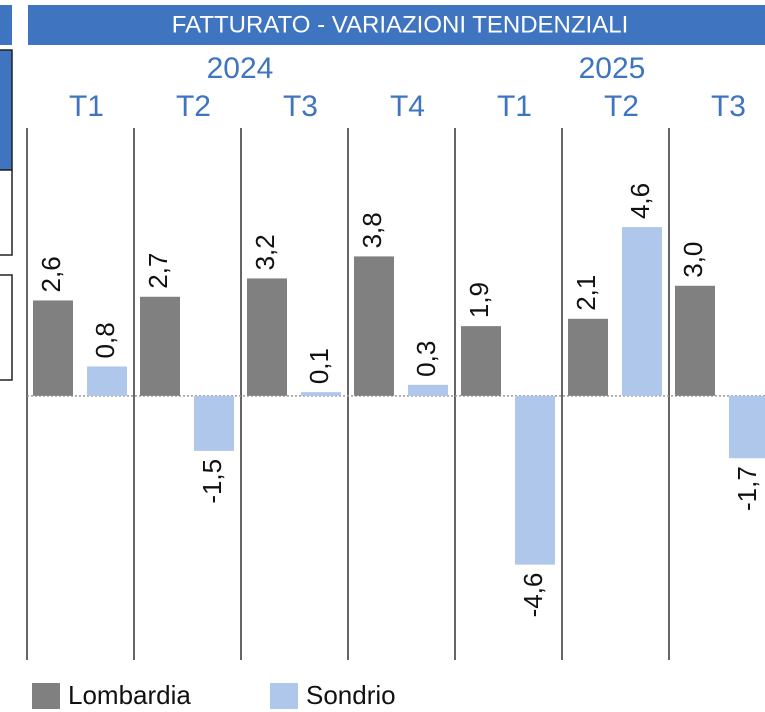 The width and height of the screenshot is (765, 712). Describe the element at coordinates (693, 260) in the screenshot. I see `data-label: 3,0` at that location.